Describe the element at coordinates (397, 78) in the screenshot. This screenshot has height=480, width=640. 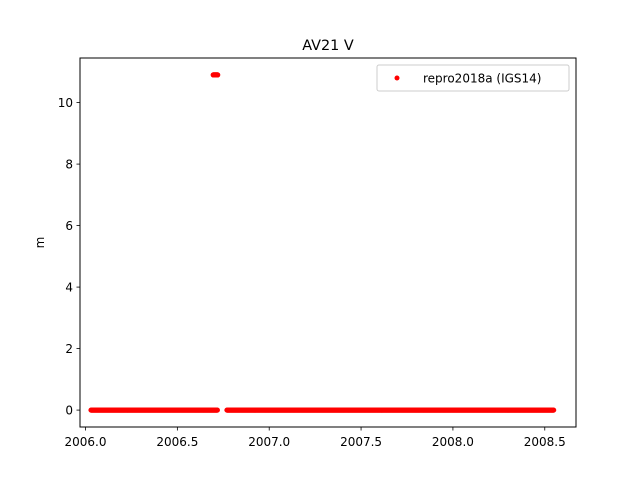
I see `legend-marker` at that location.